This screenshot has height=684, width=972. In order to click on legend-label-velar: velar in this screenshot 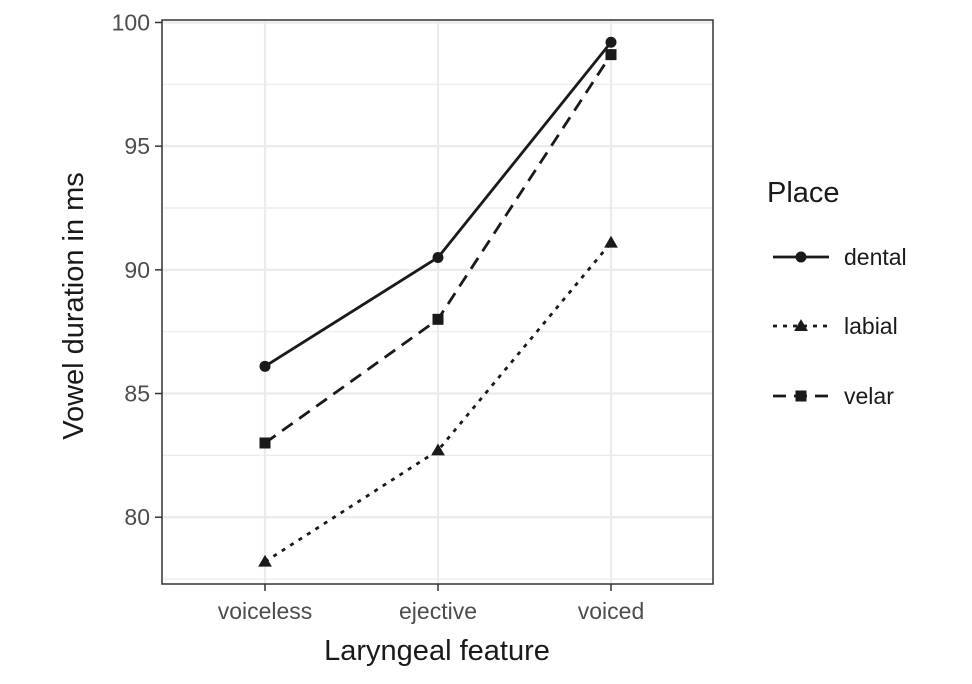, I will do `click(869, 396)`.